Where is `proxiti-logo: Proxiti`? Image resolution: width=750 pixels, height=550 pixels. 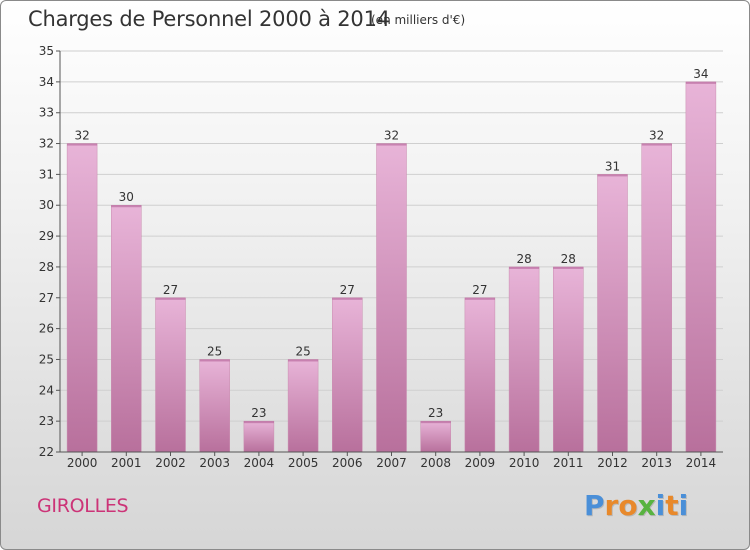
proxiti-logo: Proxiti is located at coordinates (636, 505).